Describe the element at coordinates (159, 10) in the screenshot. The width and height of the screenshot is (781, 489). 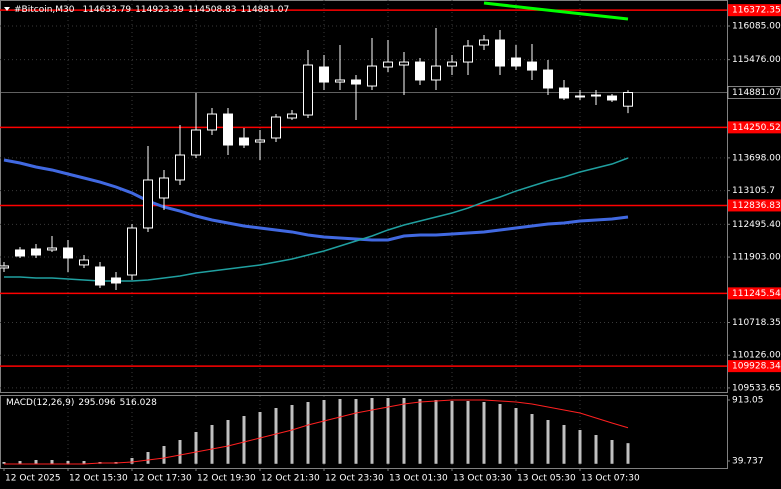
I see `high-value: 114923.39` at that location.